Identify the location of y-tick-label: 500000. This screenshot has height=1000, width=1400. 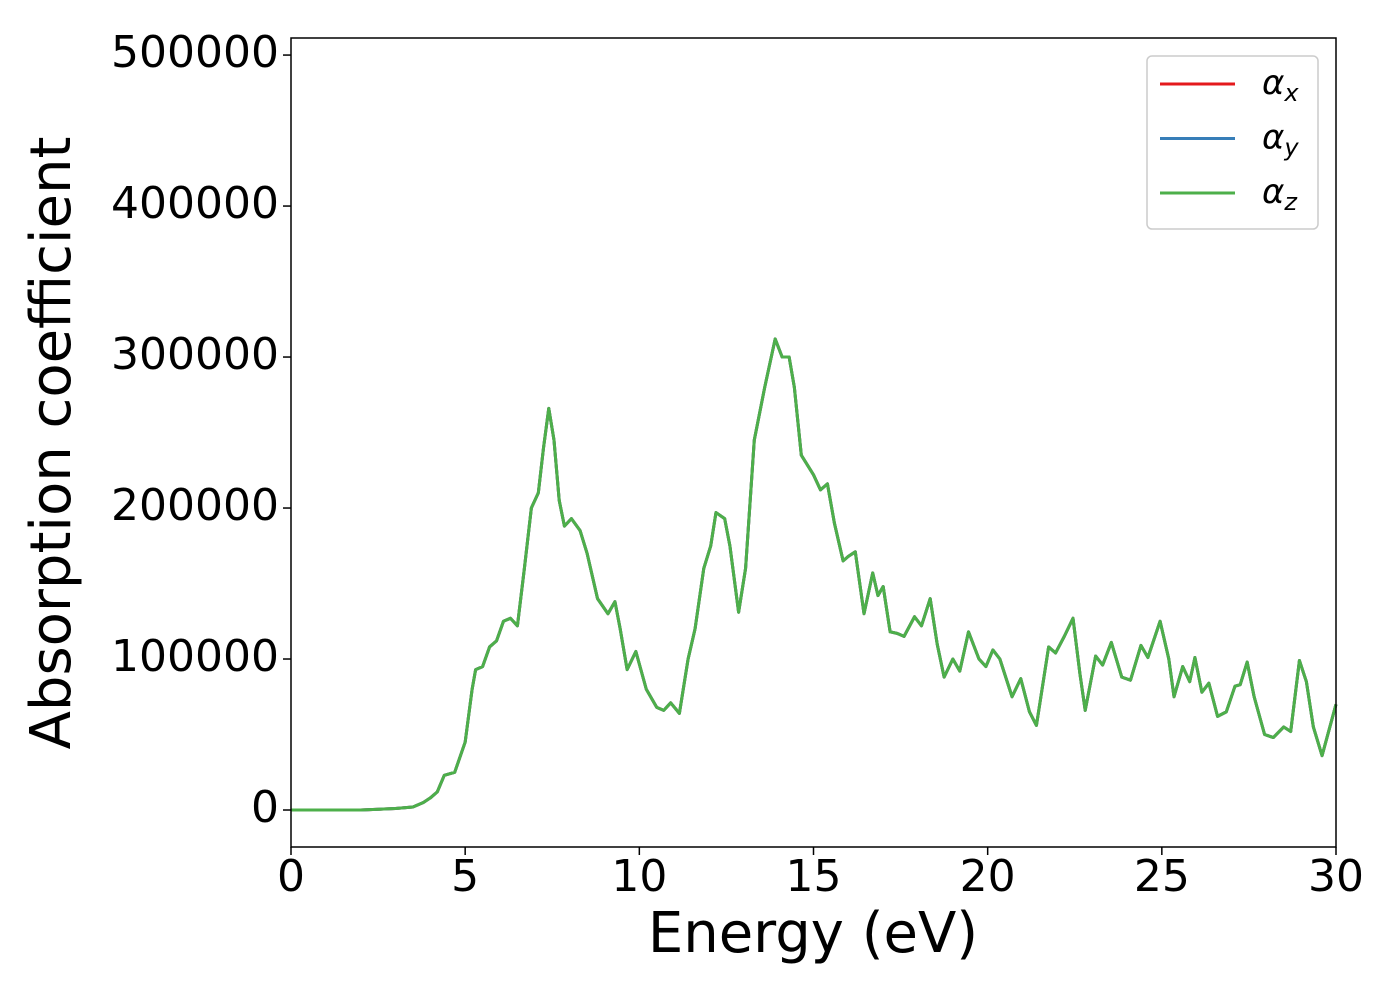
(195, 52).